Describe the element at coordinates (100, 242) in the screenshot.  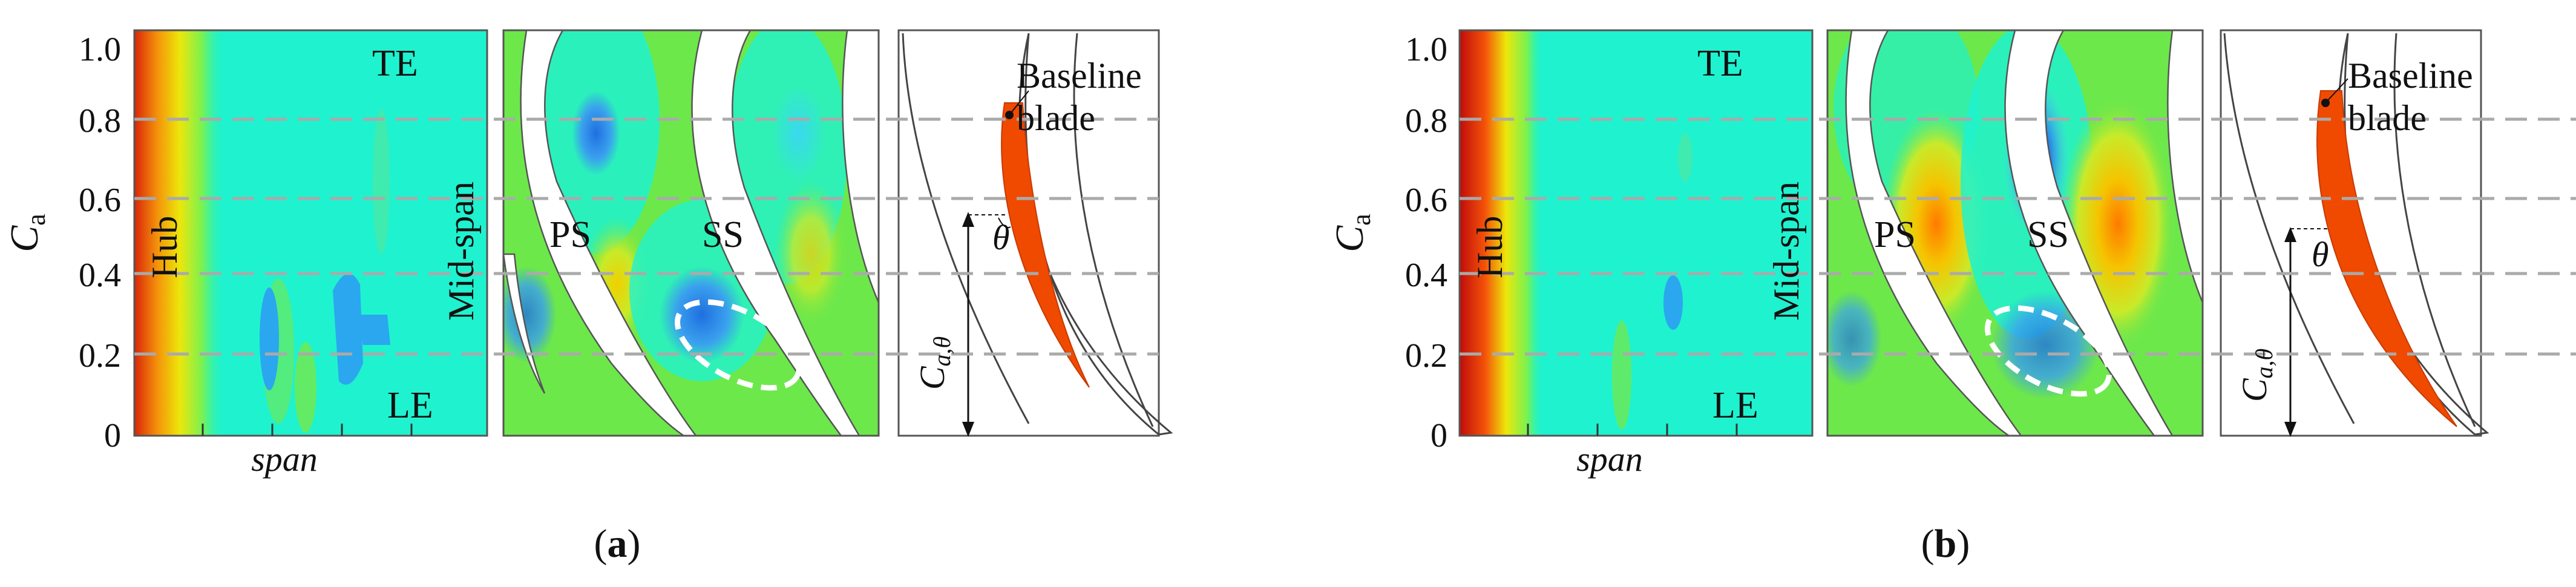
I see `panel-a-y-ticks: 0 0.2 0.4 0.6 0.8 1.0` at that location.